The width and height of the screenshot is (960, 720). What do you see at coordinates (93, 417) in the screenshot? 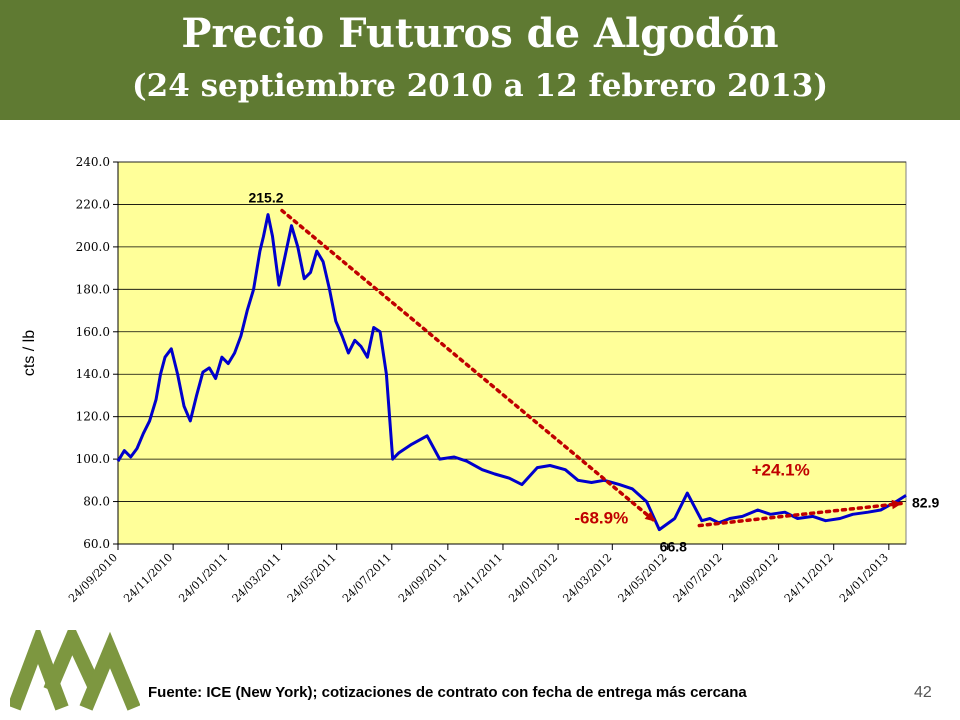
I see `y-tick-label: 120.0` at bounding box center [93, 417].